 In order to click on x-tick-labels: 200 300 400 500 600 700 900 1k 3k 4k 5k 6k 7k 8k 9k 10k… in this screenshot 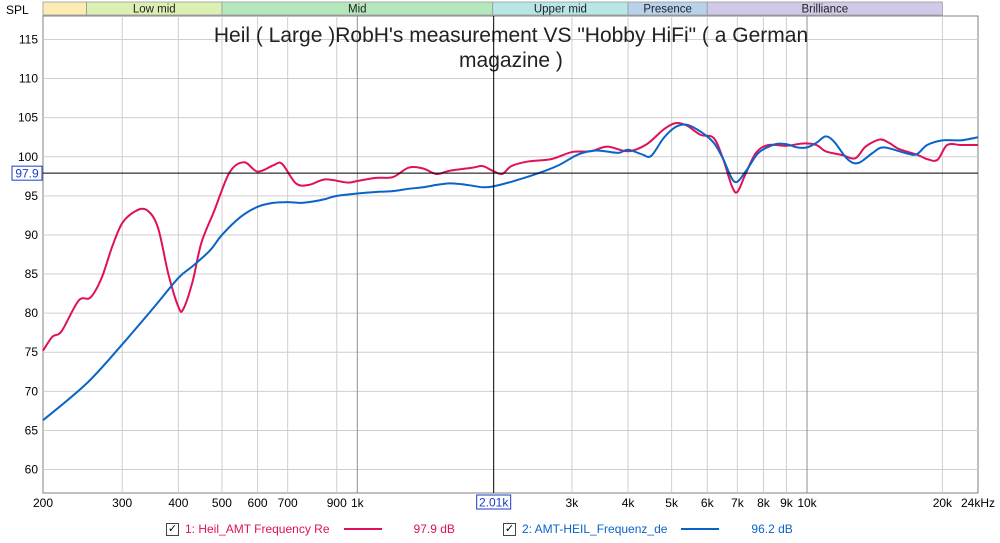, I will do `click(514, 503)`.